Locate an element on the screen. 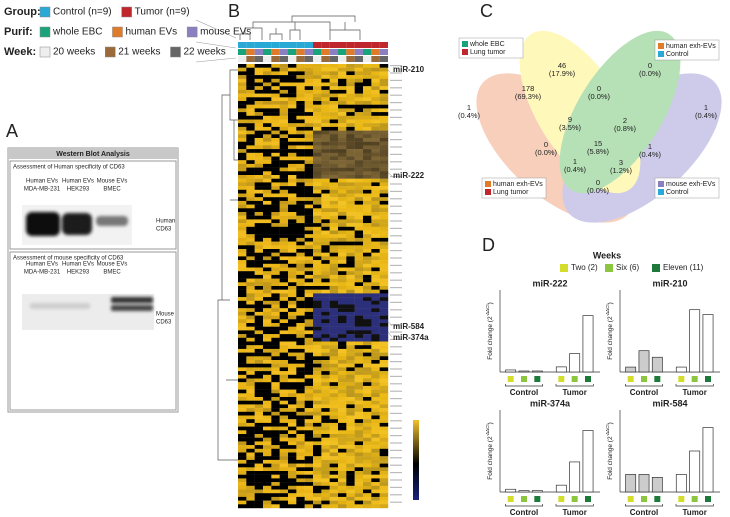 This screenshot has height=517, width=730. legend-item: 22 weeks is located at coordinates (205, 52).